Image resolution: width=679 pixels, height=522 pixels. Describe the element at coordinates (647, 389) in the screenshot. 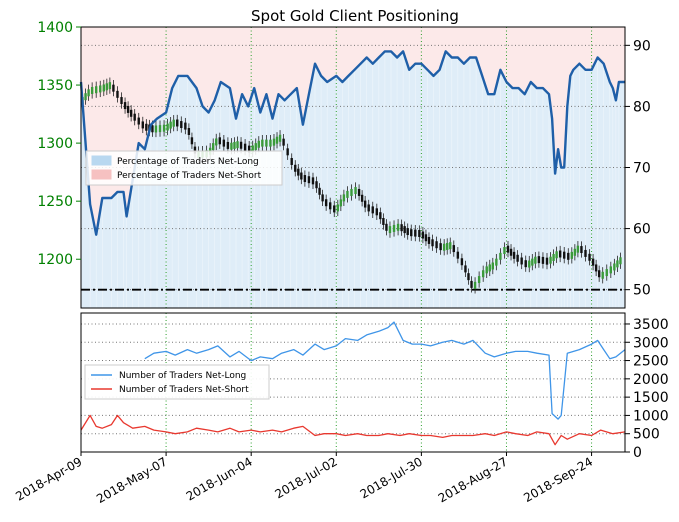

I see `bottom-right-axis: 0 500 1000 1500 2000 2500 3000 3500` at that location.